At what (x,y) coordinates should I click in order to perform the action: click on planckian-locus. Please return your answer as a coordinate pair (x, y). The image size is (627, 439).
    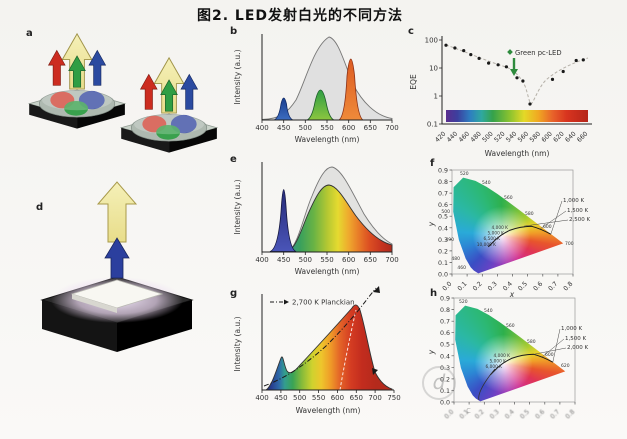
    Looking at the image, I should click on (521, 364).